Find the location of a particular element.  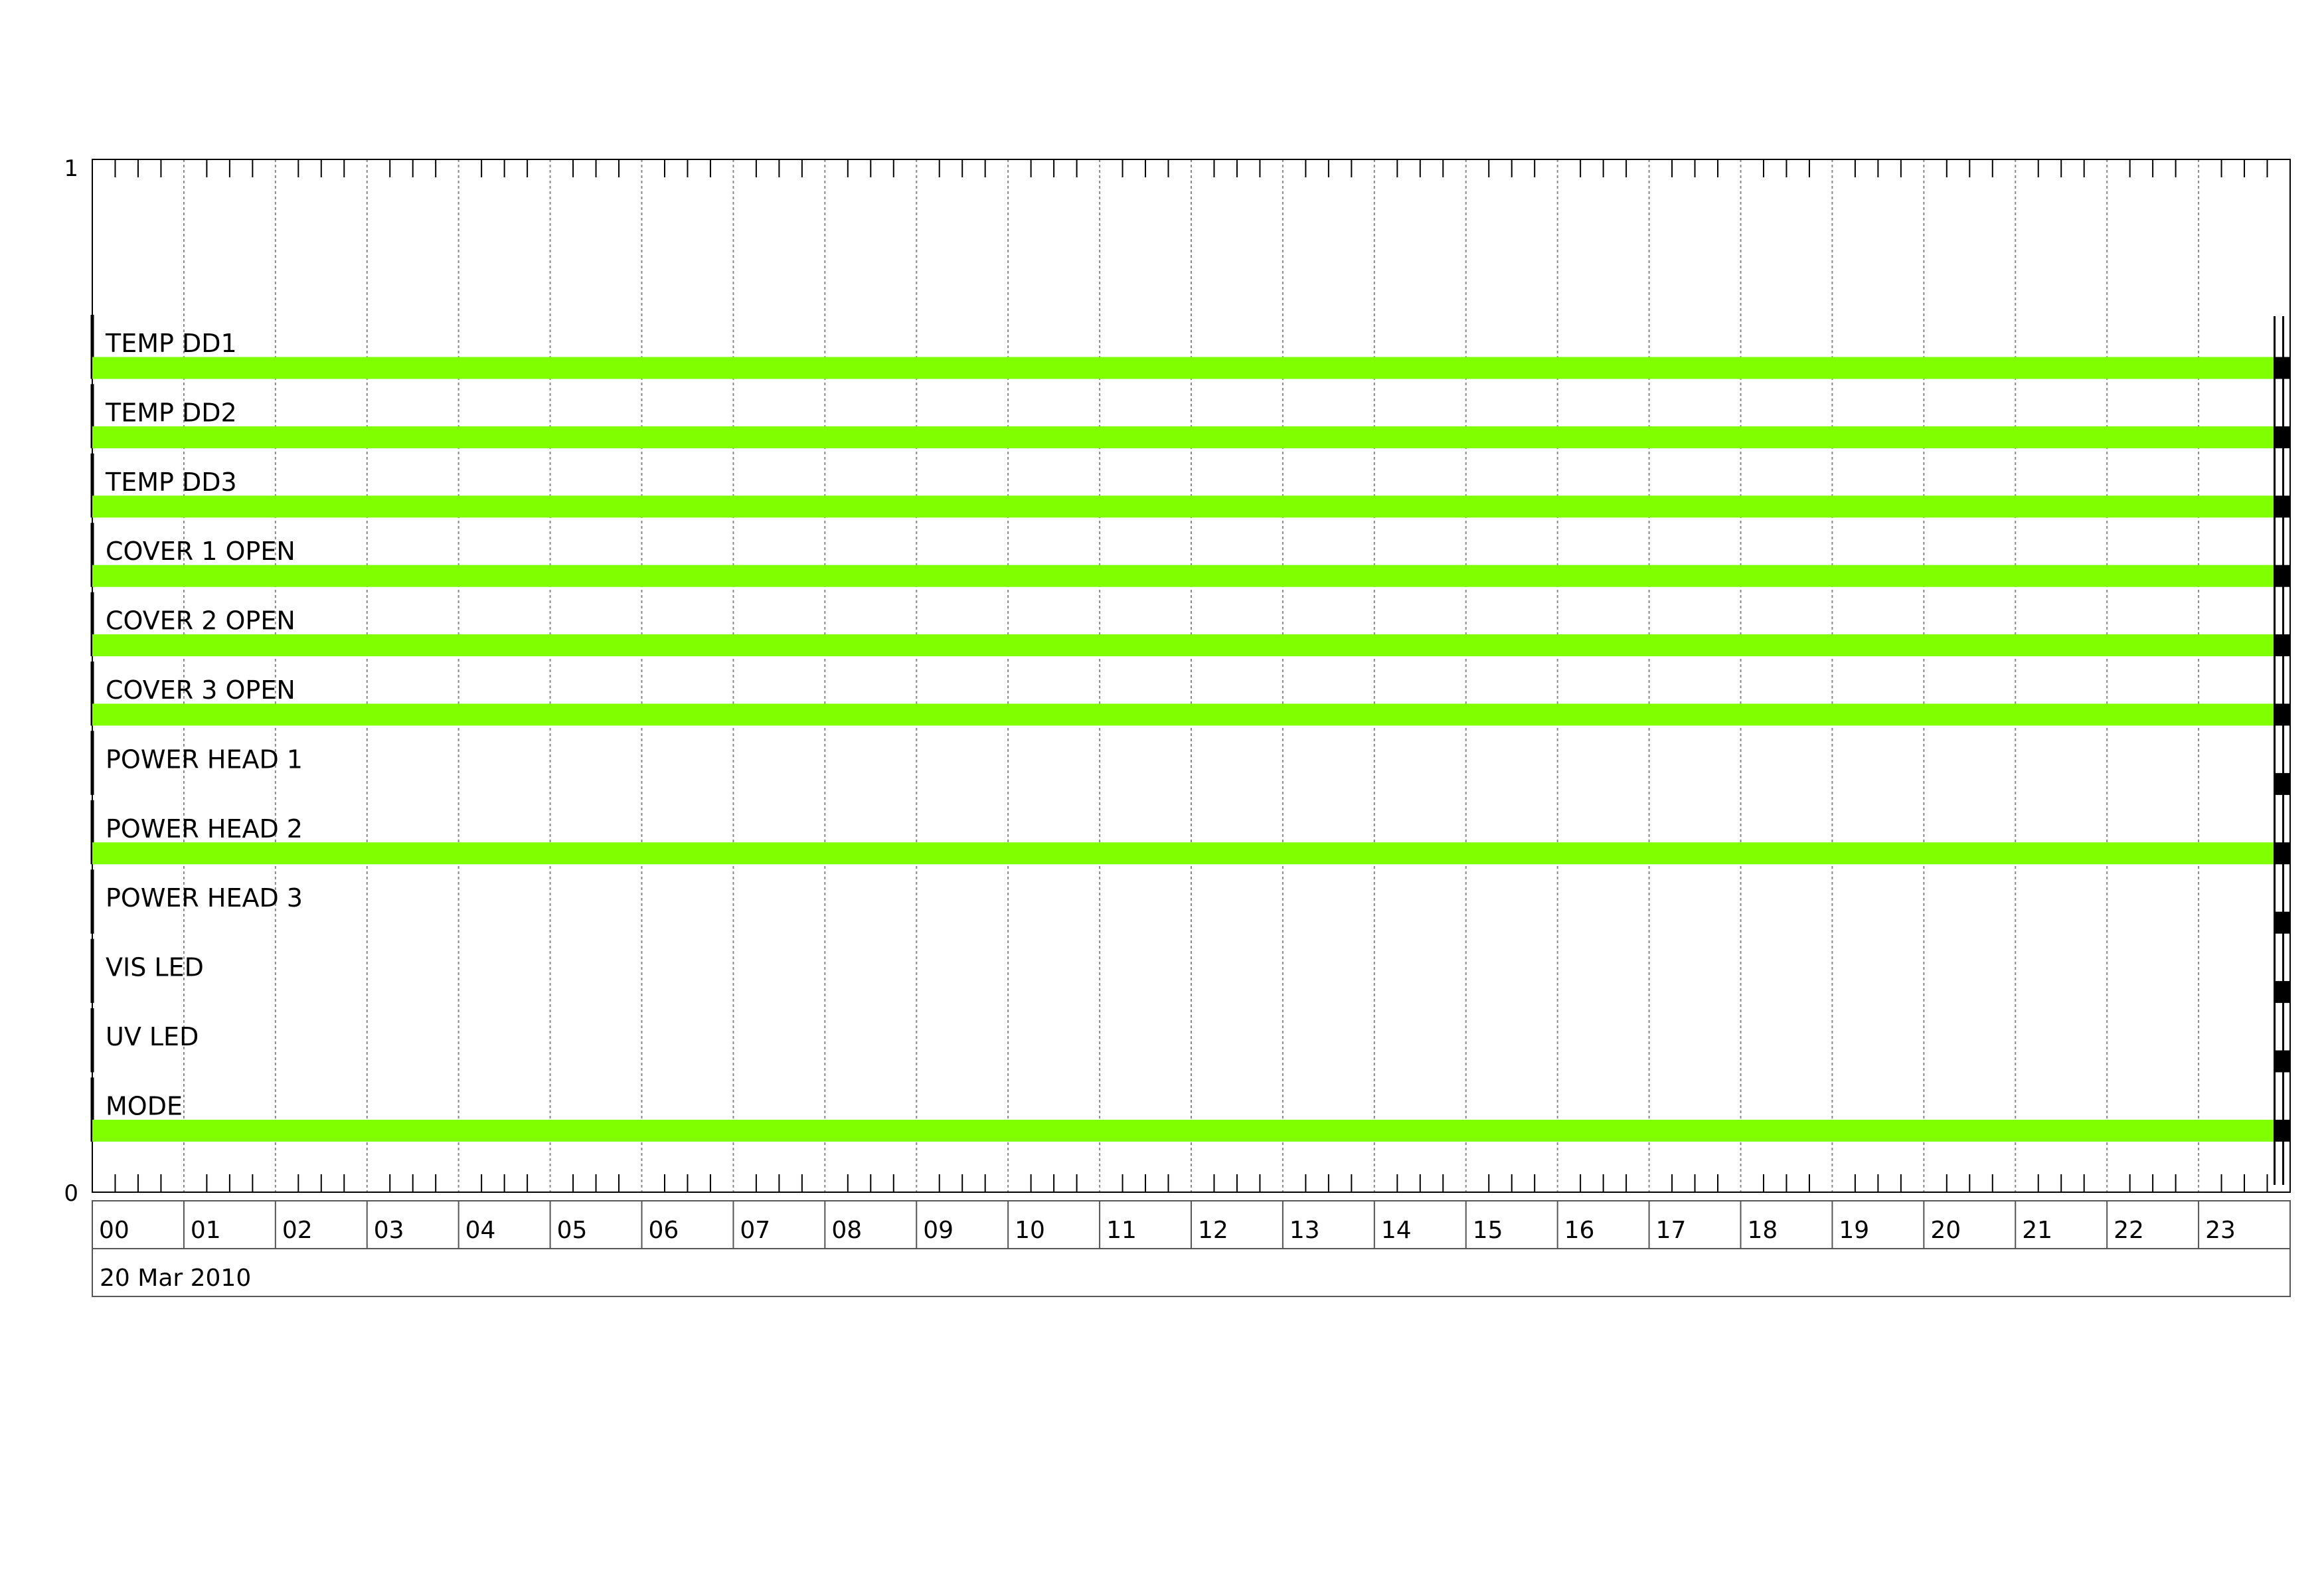

x-tick-label: 16 is located at coordinates (1580, 1230).